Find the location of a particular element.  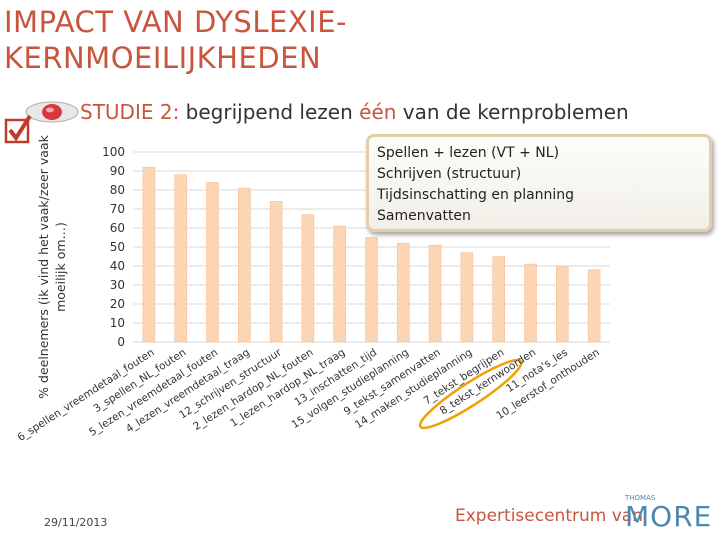

thomas-more-logo: Expertisecentrum van THOMAS MORE is located at coordinates (586, 516).